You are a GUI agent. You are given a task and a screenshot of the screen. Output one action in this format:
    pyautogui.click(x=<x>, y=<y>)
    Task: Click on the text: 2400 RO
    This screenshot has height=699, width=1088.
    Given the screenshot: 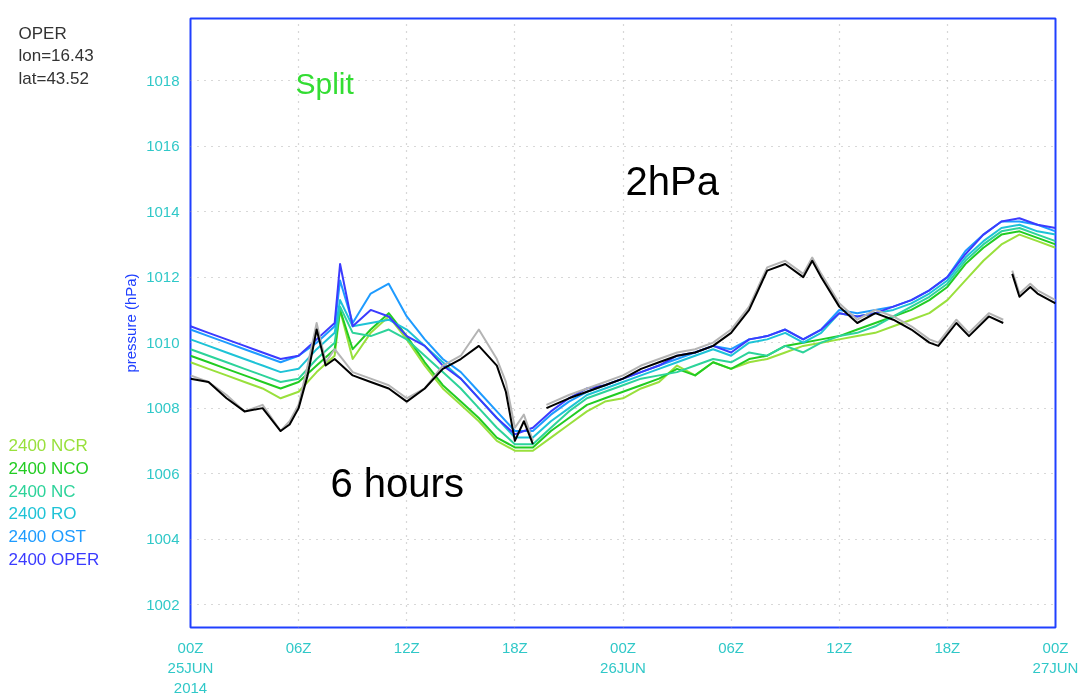 What is the action you would take?
    pyautogui.click(x=42, y=514)
    